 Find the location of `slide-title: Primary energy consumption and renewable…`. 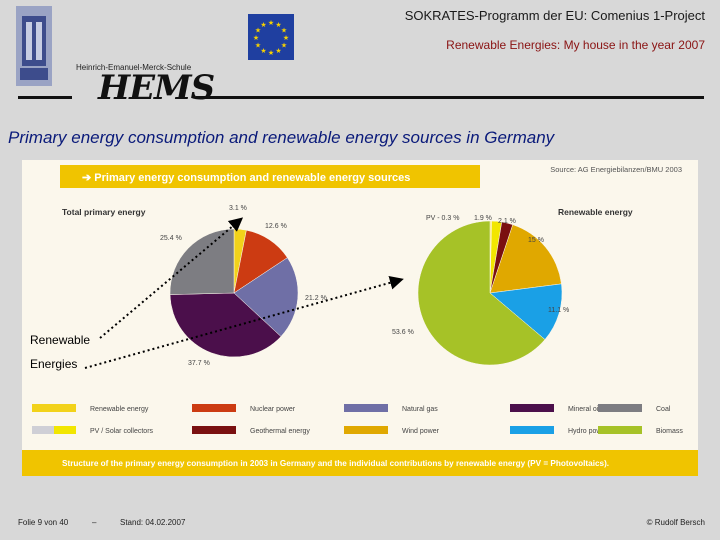

slide-title: Primary energy consumption and renewable… is located at coordinates (281, 137).